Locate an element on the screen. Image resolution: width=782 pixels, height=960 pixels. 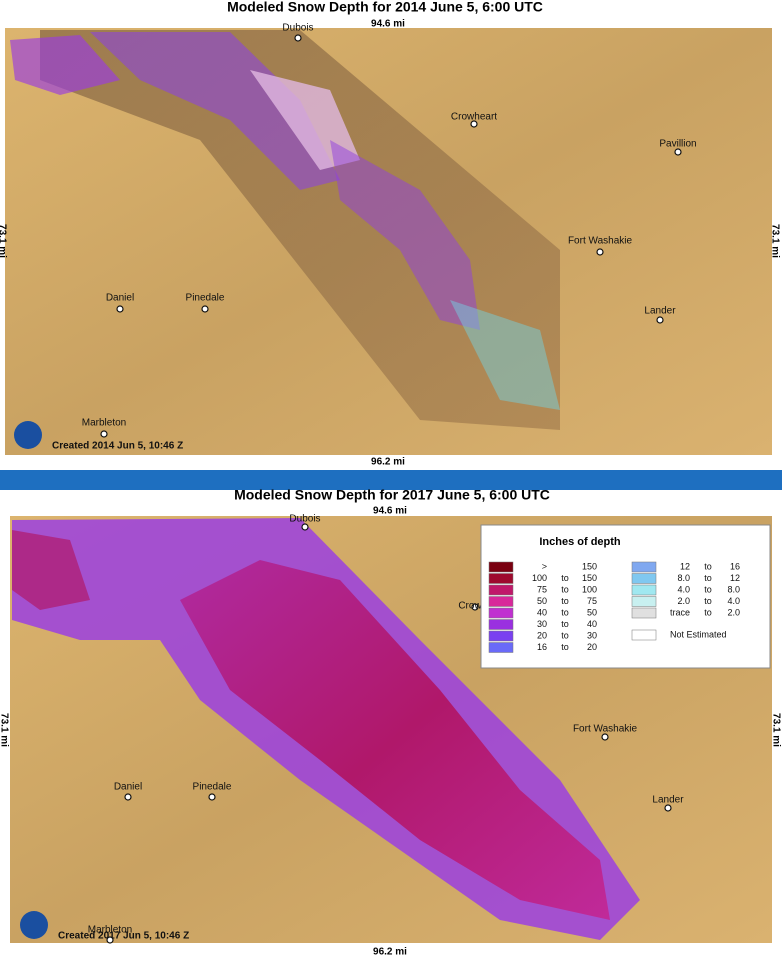
legend-high: 100 is located at coordinates (589, 589).